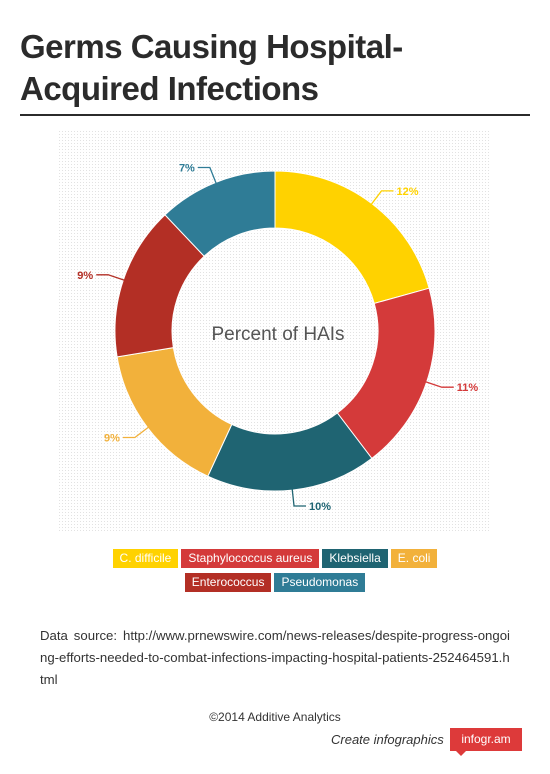 This screenshot has width=550, height=774. What do you see at coordinates (275, 717) in the screenshot?
I see `copyright-text: ©2014 Additive Analytics` at bounding box center [275, 717].